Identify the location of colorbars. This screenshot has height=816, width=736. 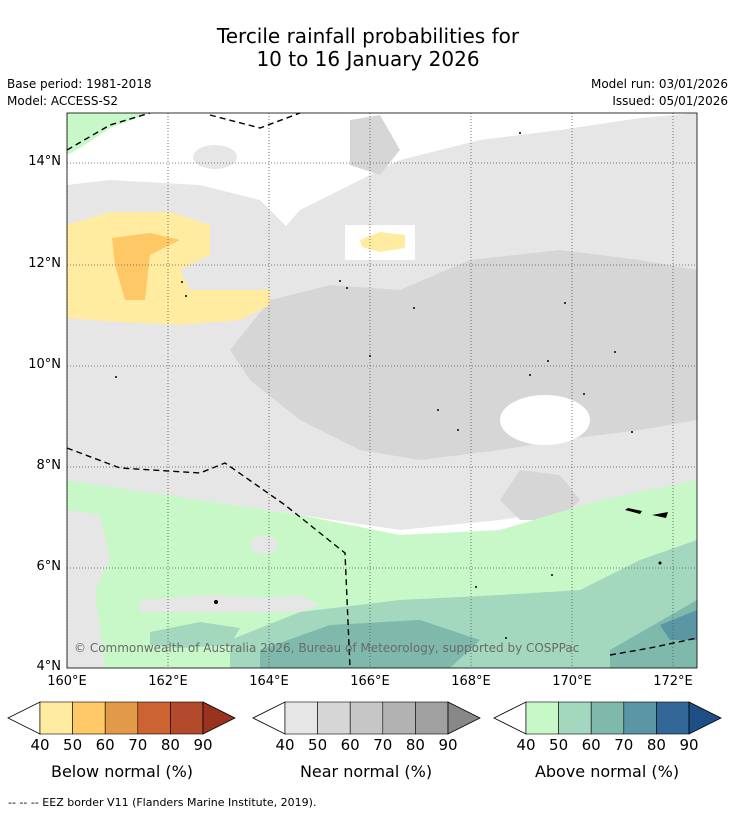
(364, 718).